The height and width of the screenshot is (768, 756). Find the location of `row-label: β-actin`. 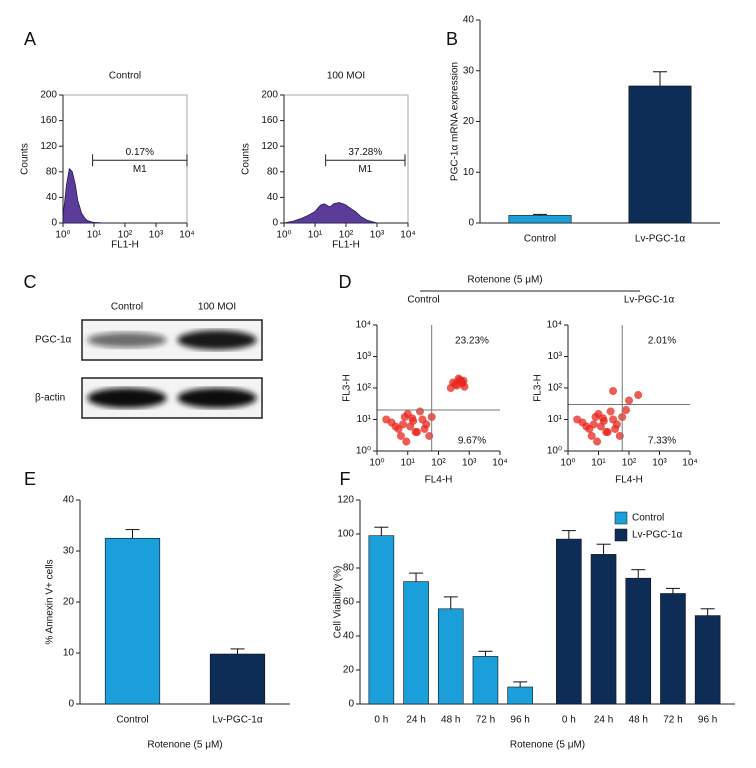

row-label: β-actin is located at coordinates (50, 398).